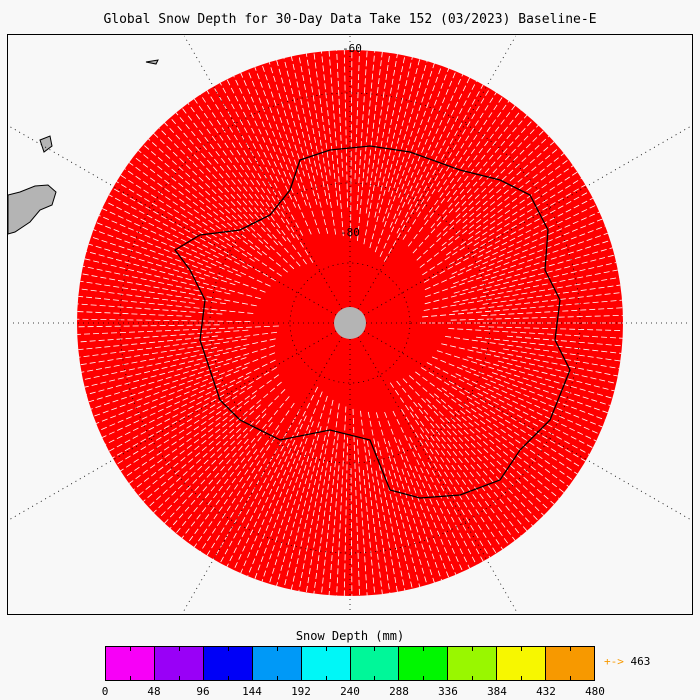 This screenshot has height=700, width=700. Describe the element at coordinates (627, 661) in the screenshot. I see `max-value-indicator: +-> 463` at that location.